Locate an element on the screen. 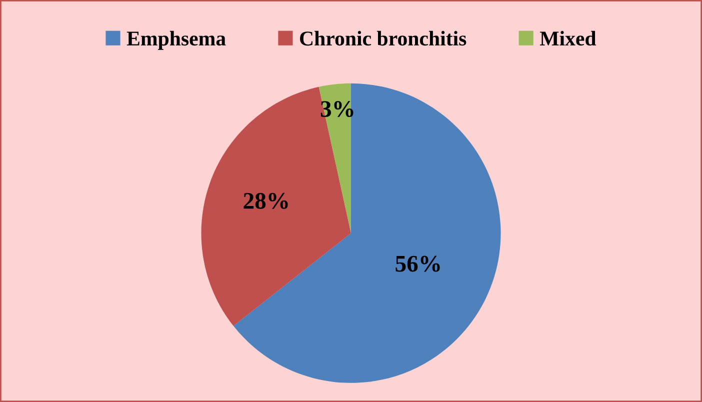  legend-label: Emphsema is located at coordinates (176, 40).